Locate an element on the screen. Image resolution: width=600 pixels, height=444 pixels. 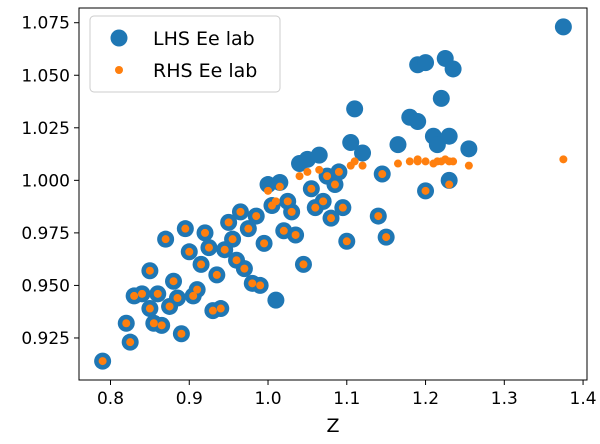
x-tick-label: 1.1 is located at coordinates (346, 399).